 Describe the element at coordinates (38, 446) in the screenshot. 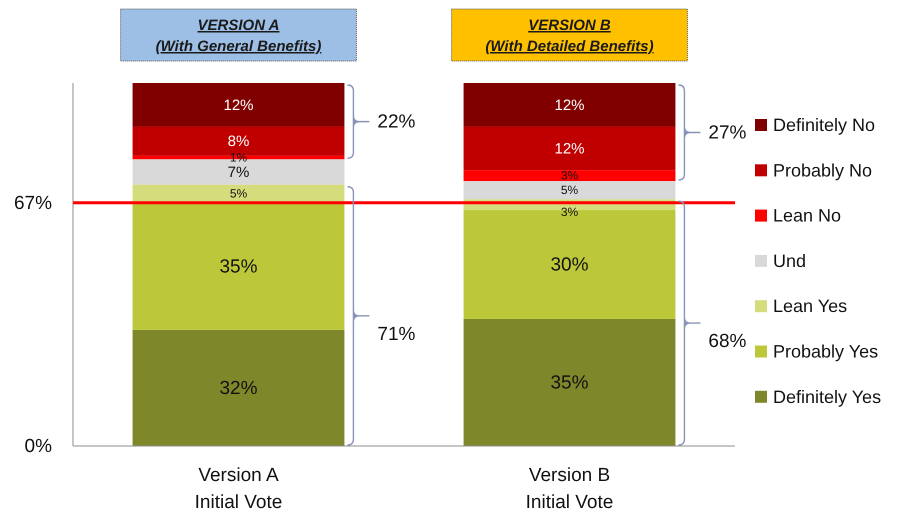

I see `y-tick-label: 0%` at that location.